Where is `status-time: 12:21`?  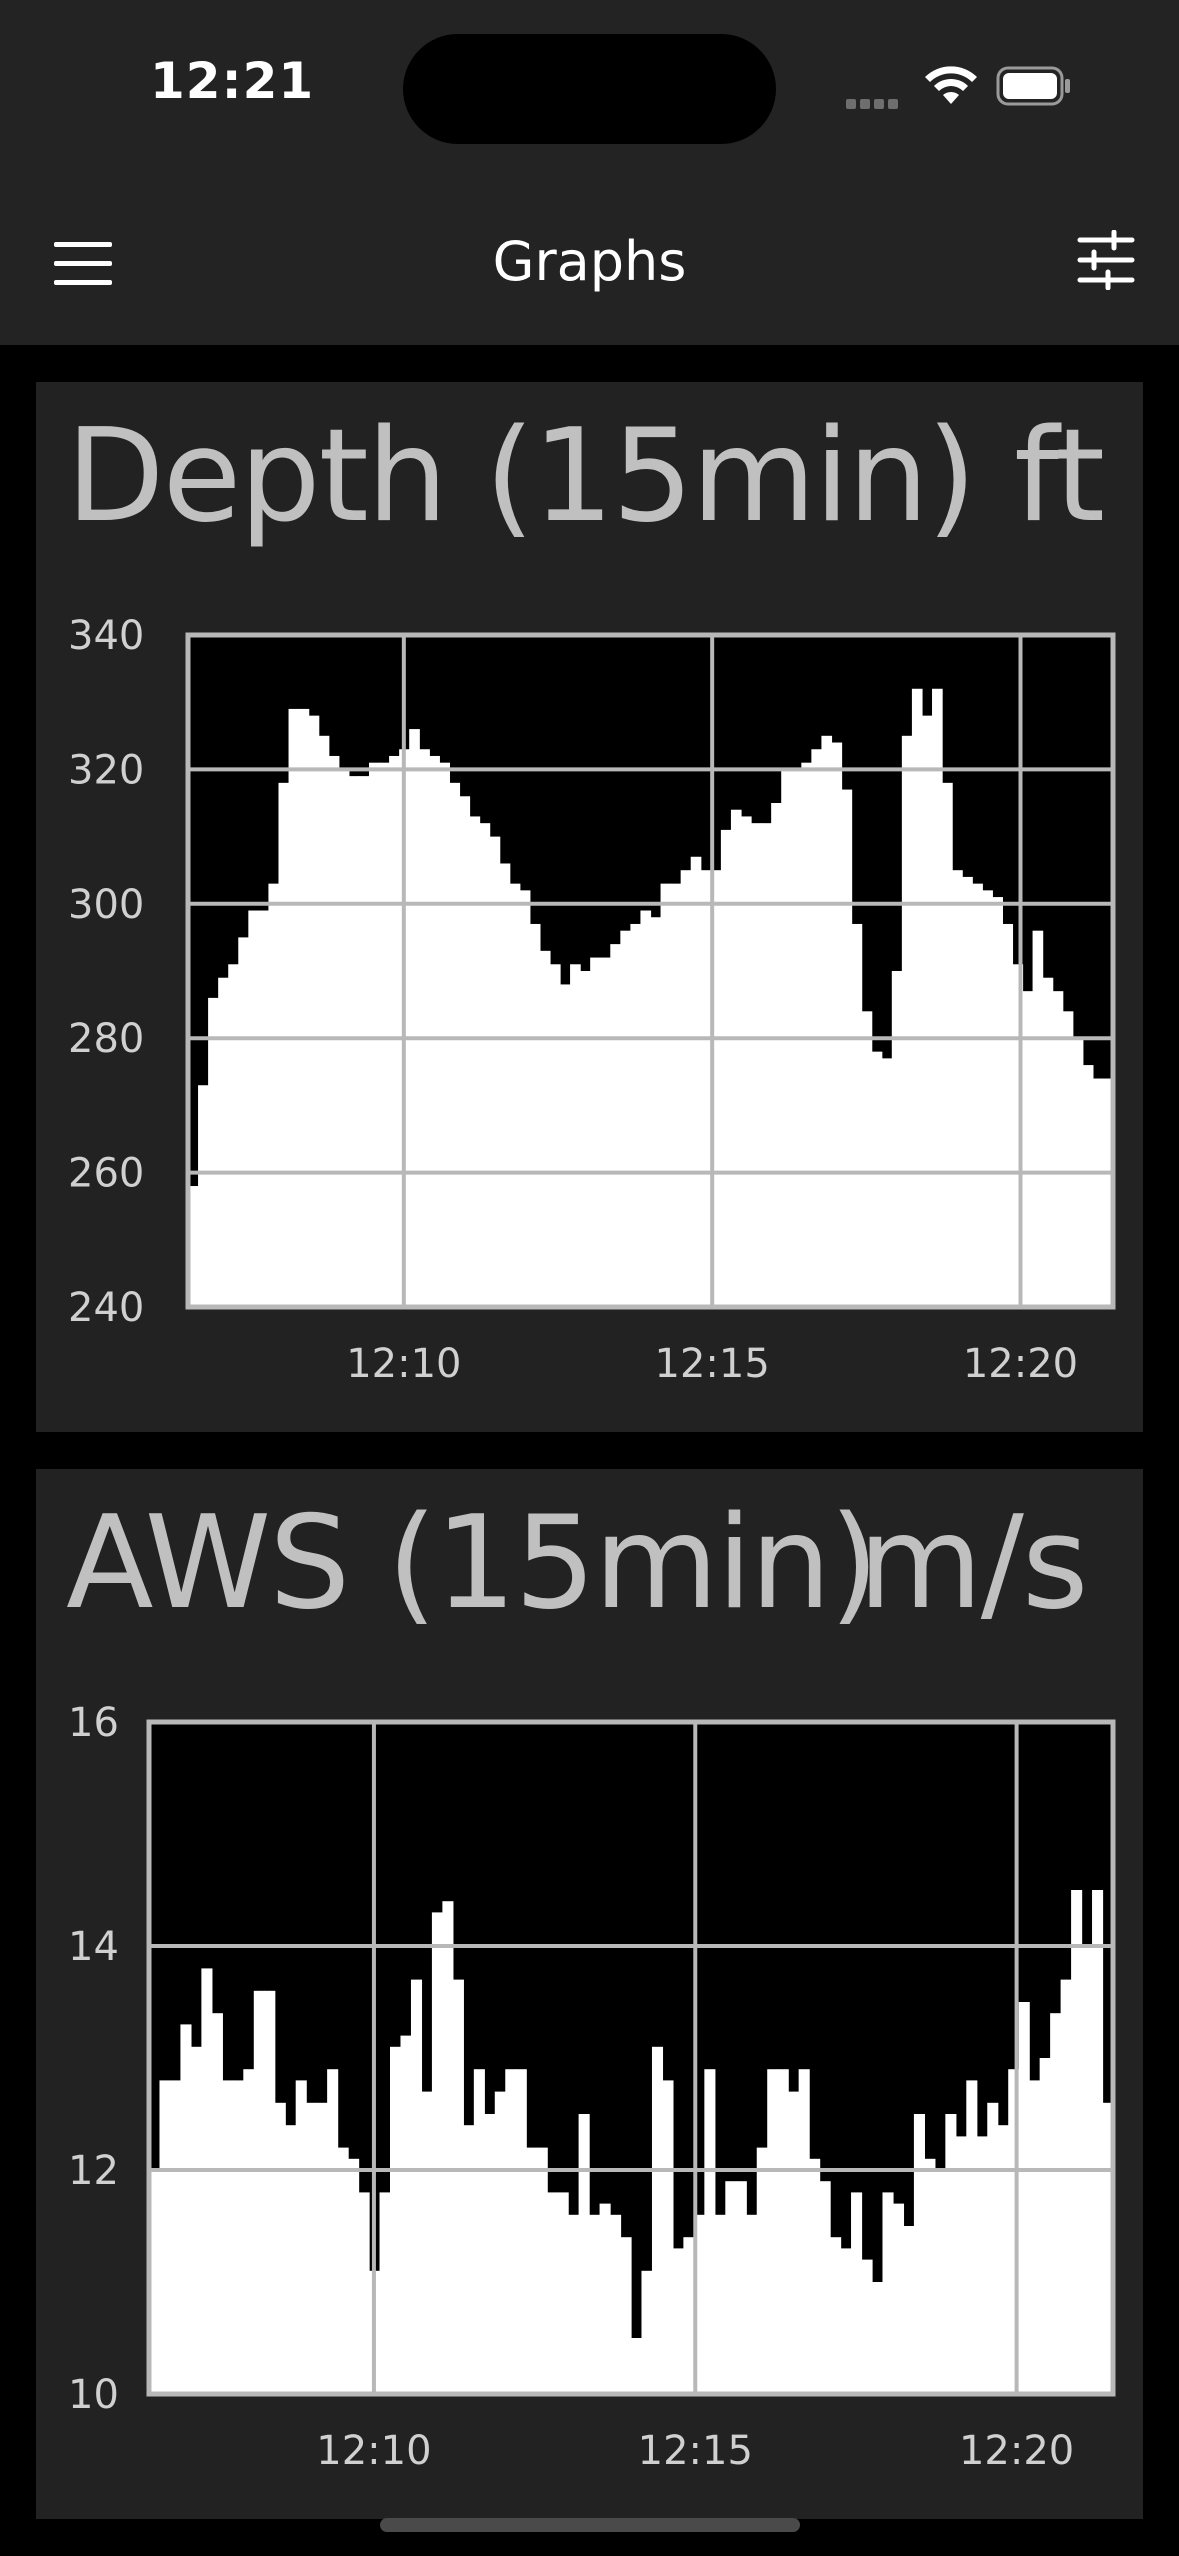
status-time: 12:21 is located at coordinates (232, 81).